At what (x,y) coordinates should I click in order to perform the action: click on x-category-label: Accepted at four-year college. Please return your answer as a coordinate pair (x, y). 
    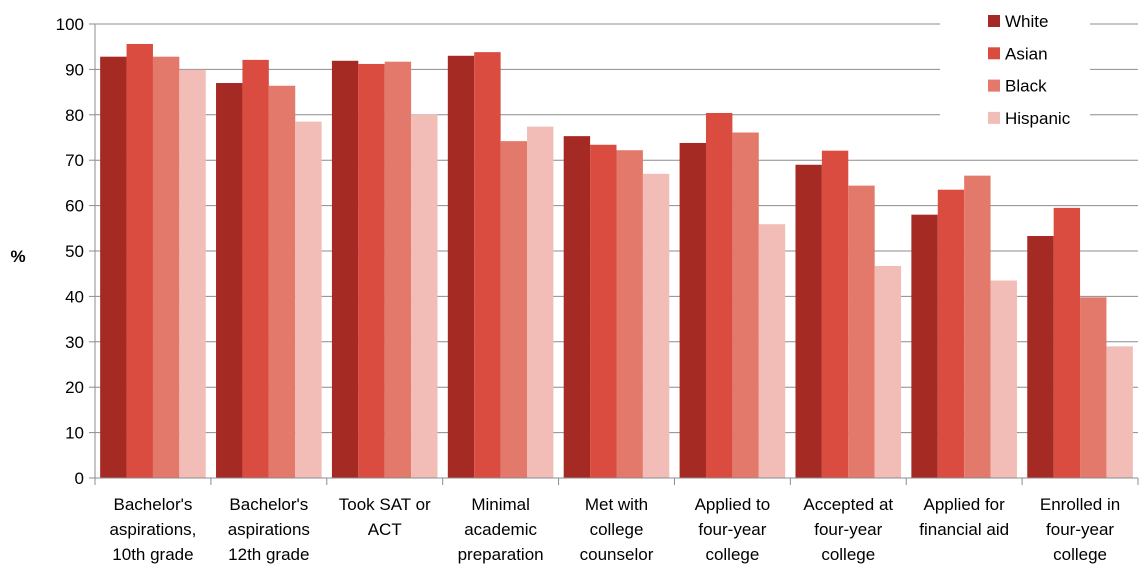
    Looking at the image, I should click on (848, 529).